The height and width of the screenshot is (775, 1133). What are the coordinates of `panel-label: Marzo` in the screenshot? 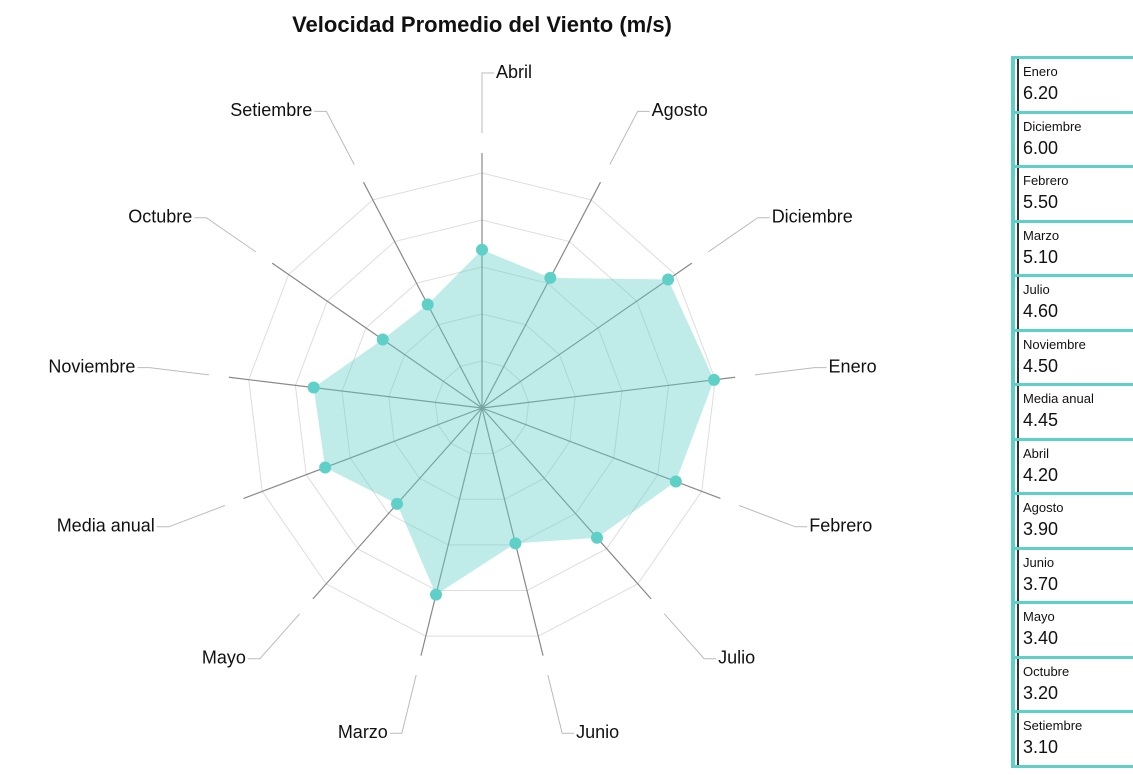 It's located at (1041, 235).